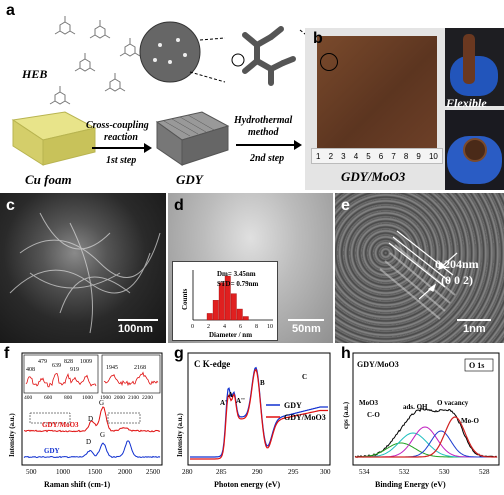 This screenshot has width=504, height=495. I want to click on xtick: 300, so click(325, 472).